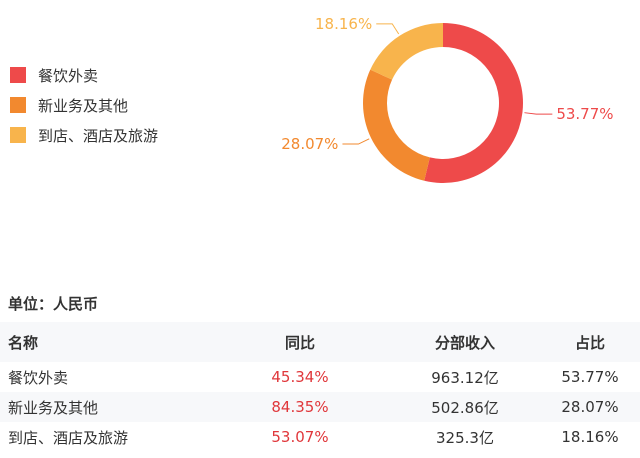 The image size is (640, 458). Describe the element at coordinates (465, 407) in the screenshot. I see `cell-revenue: 502.86亿` at that location.